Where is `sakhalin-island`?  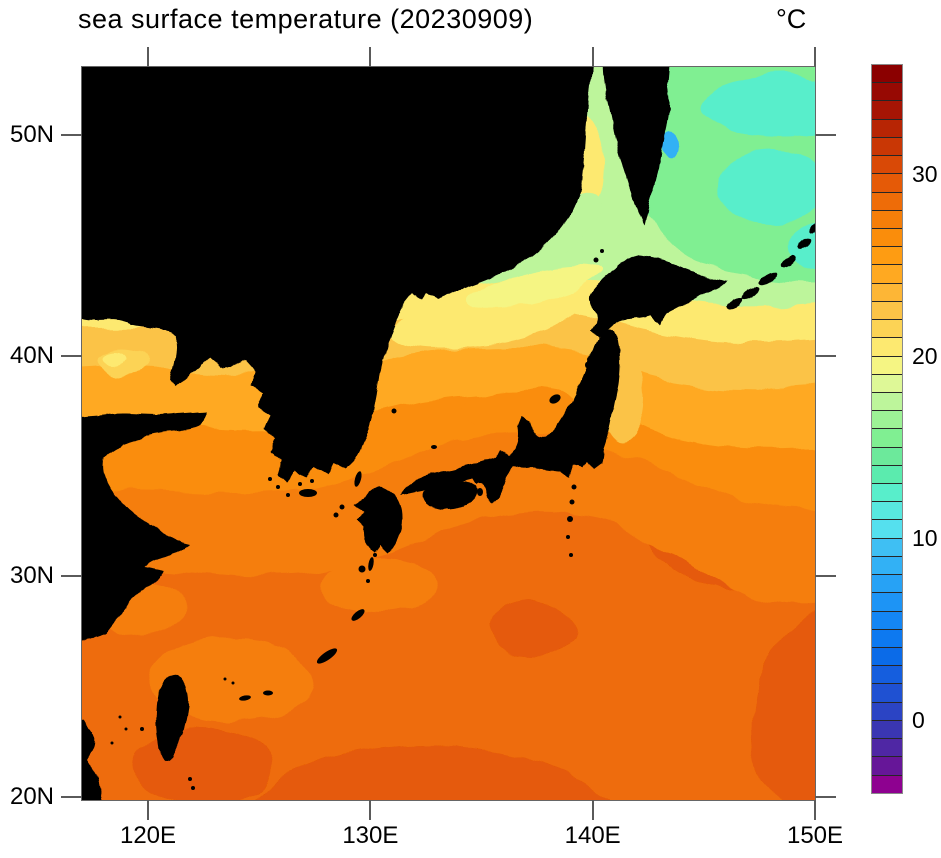
sakhalin-island is located at coordinates (636, 146).